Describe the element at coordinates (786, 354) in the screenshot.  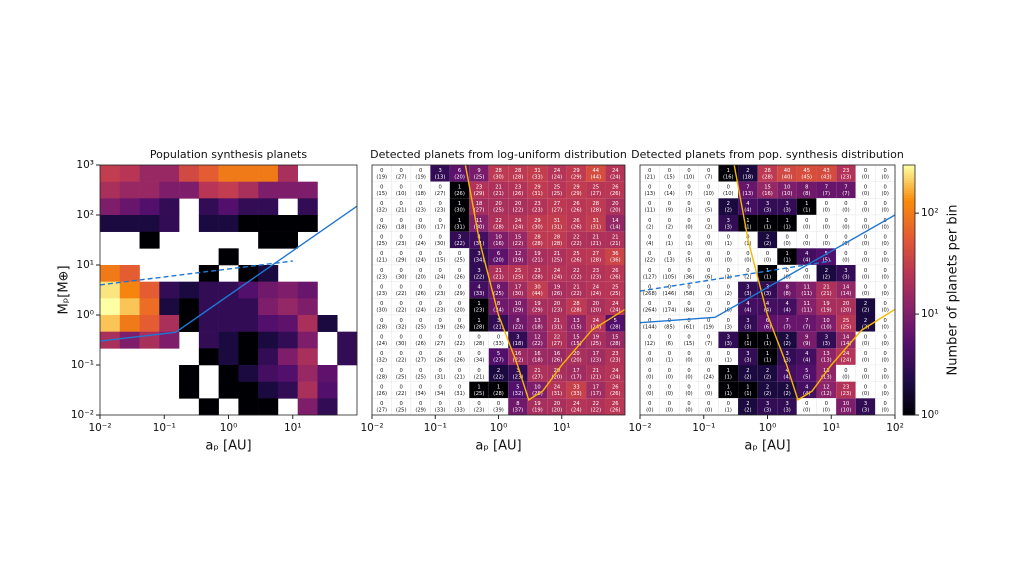
I see `cell-count: 3` at that location.